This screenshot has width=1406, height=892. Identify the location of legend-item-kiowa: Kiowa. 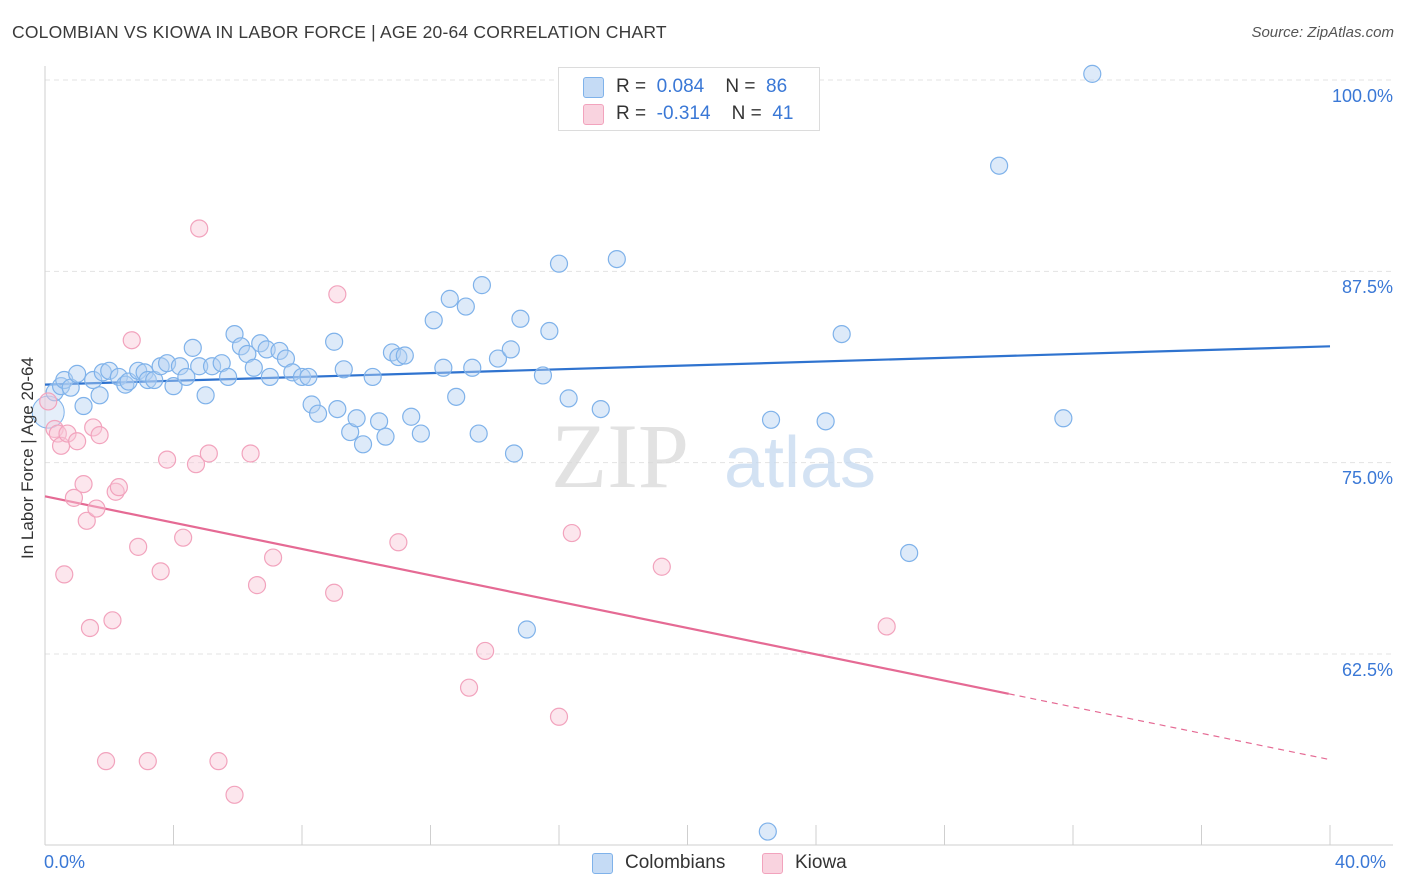
(804, 863).